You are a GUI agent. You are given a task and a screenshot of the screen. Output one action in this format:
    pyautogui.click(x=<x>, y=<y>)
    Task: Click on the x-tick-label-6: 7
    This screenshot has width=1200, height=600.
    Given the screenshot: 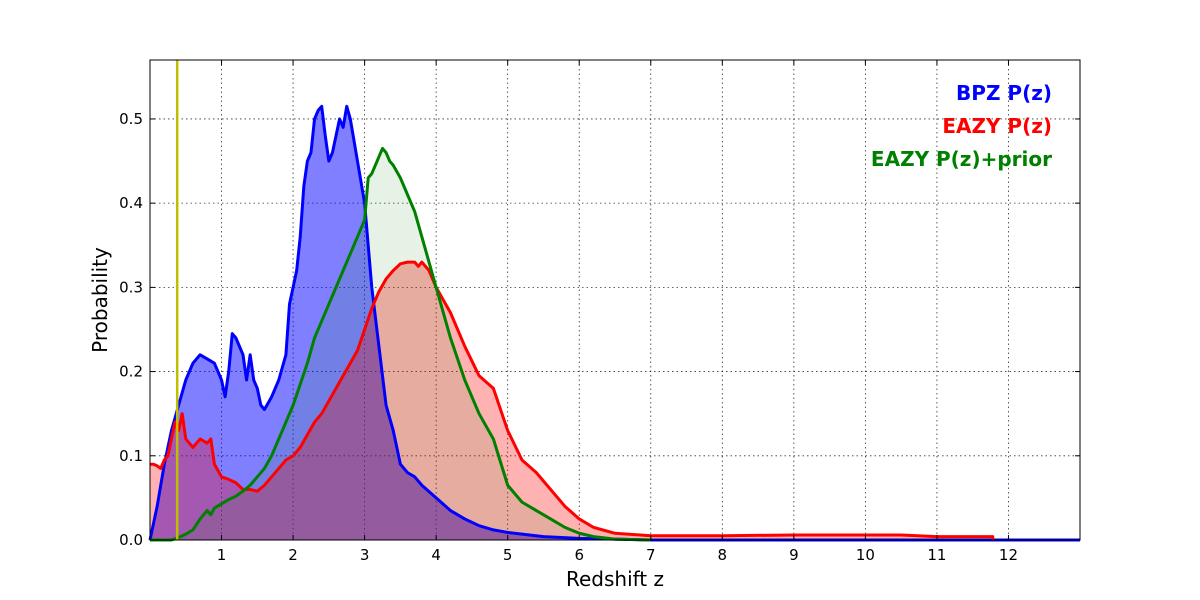 What is the action you would take?
    pyautogui.click(x=651, y=555)
    